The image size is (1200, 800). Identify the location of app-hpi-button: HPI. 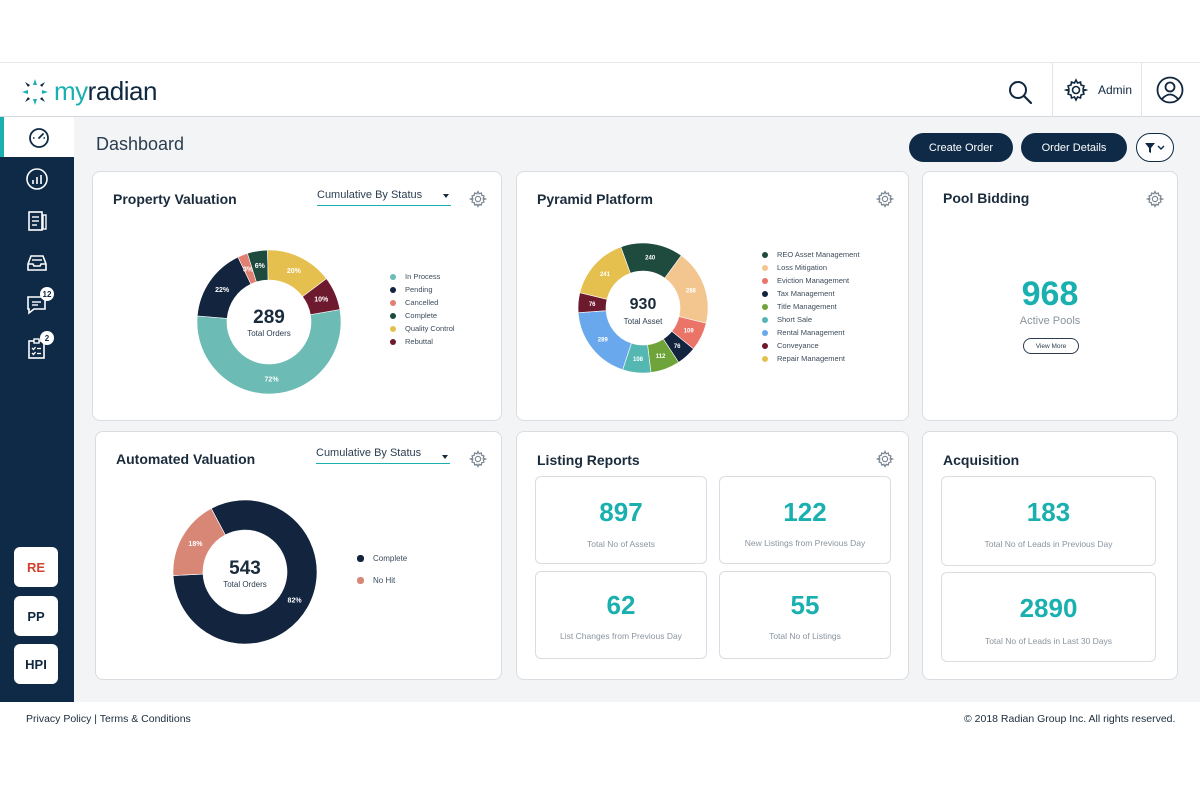
(36, 664).